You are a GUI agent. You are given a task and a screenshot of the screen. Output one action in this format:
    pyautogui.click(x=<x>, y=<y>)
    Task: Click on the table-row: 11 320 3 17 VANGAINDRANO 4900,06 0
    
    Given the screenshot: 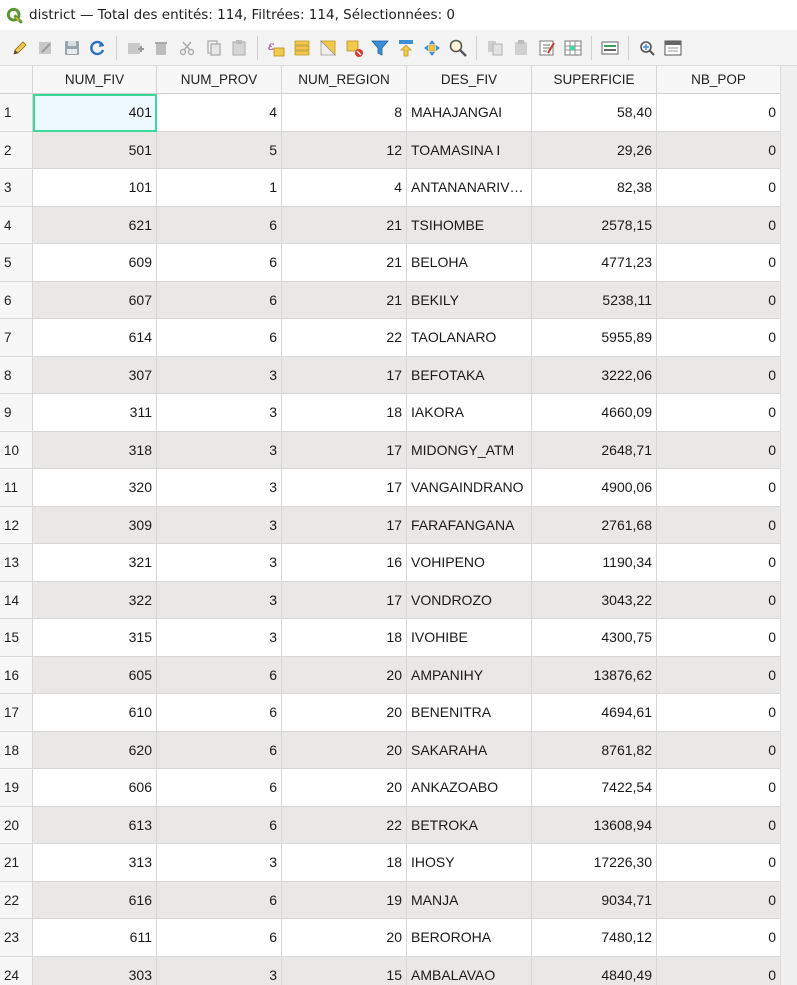 What is the action you would take?
    pyautogui.click(x=390, y=488)
    